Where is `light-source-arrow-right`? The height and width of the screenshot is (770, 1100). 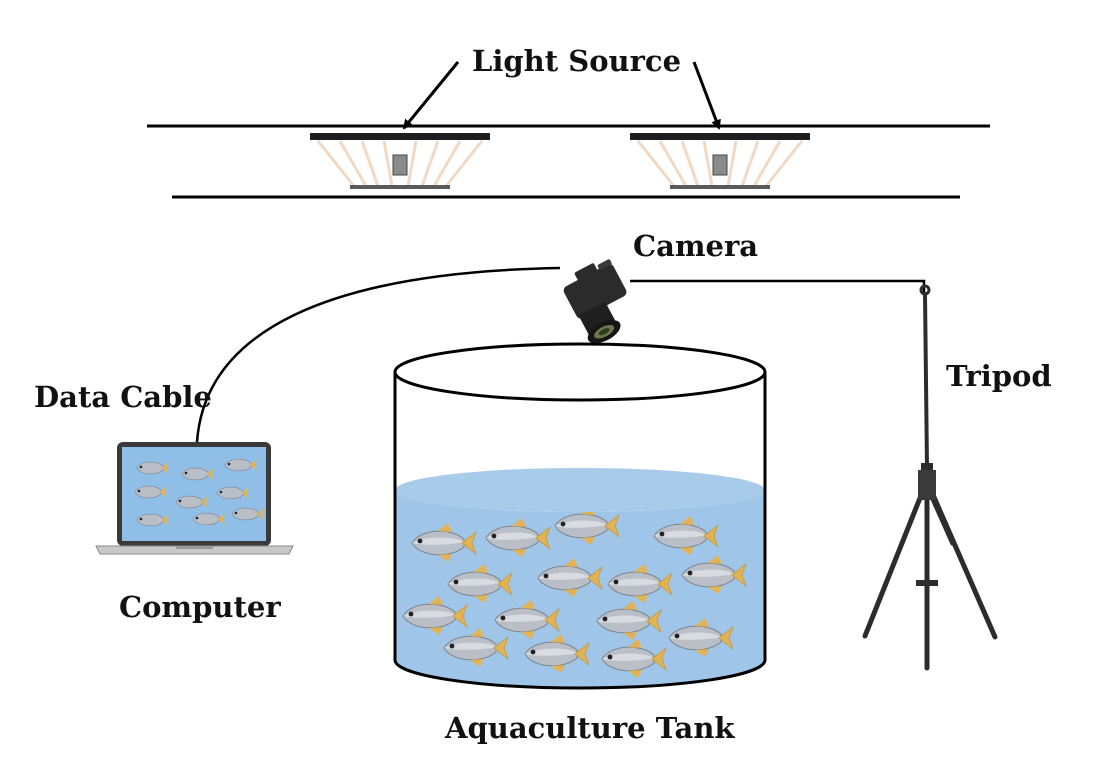 light-source-arrow-right is located at coordinates (706, 95).